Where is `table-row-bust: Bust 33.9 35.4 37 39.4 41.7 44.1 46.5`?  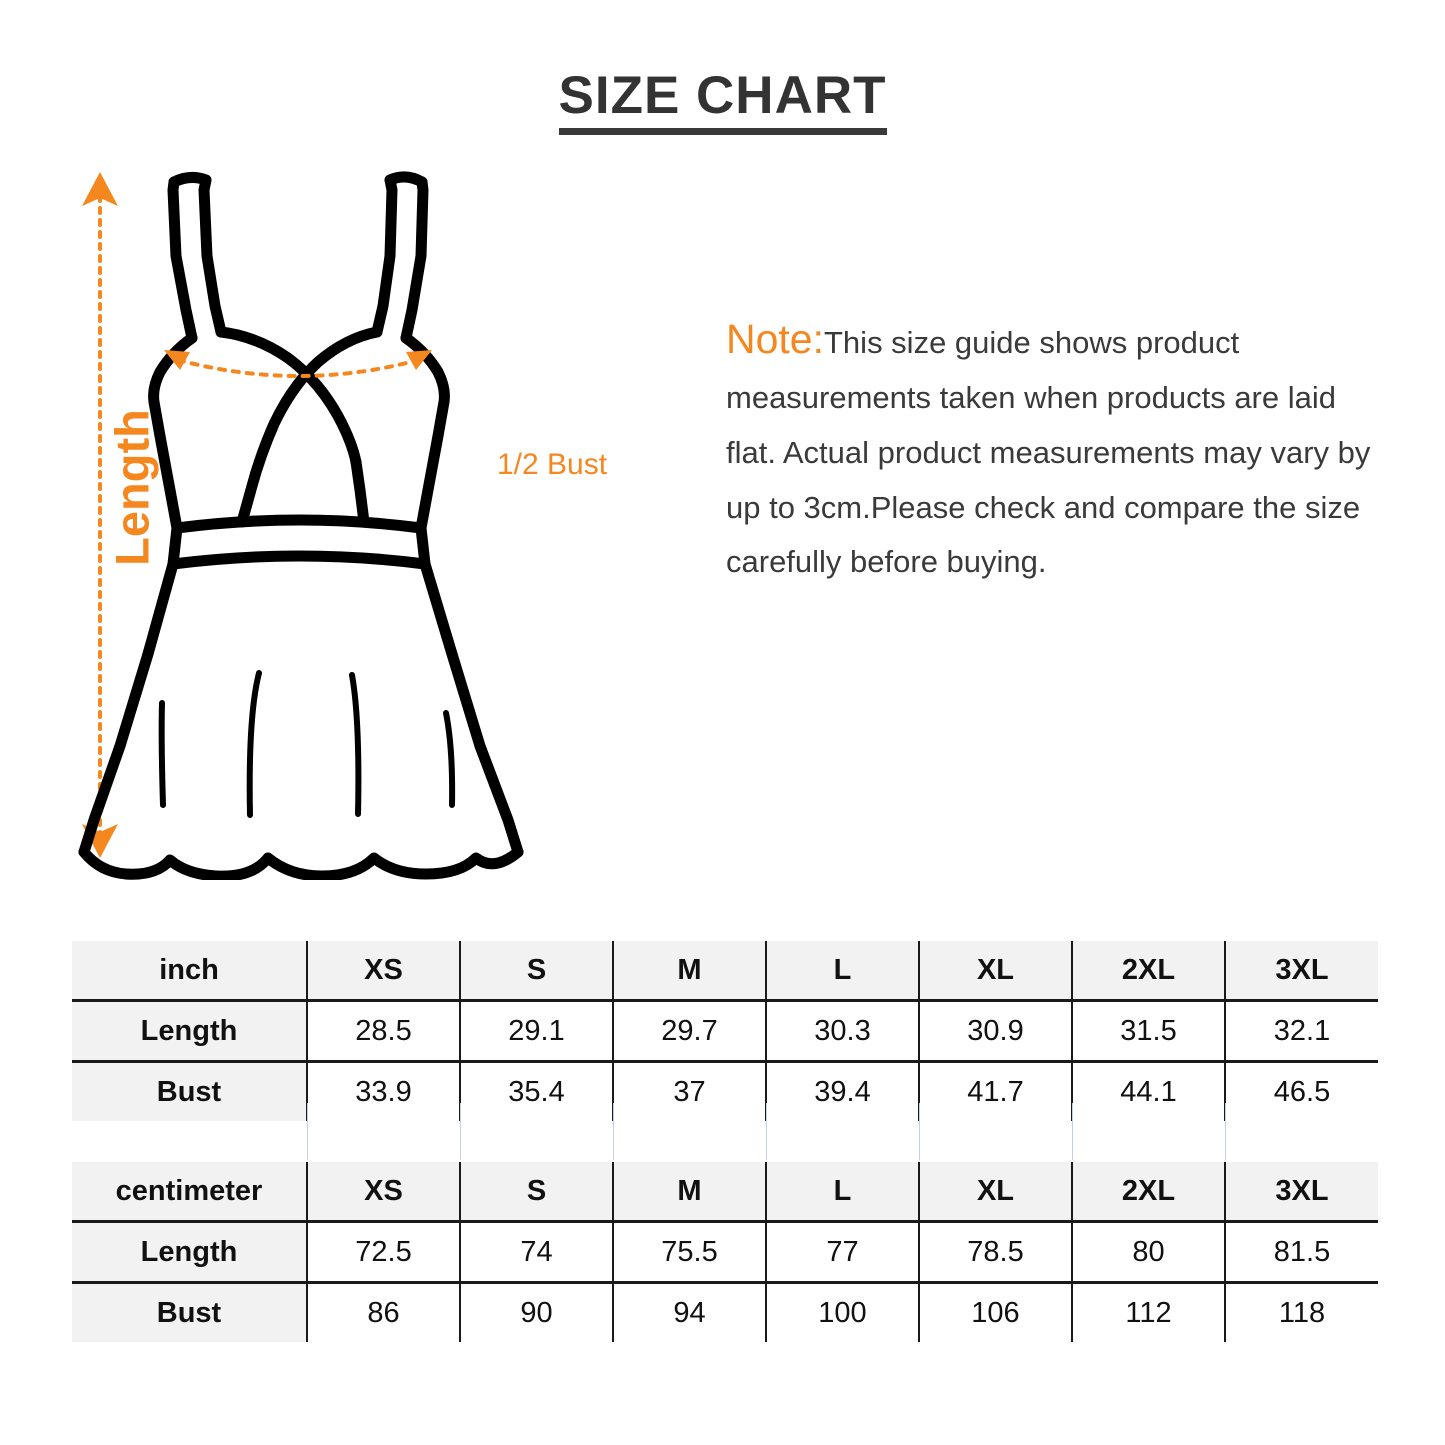
table-row-bust: Bust 33.9 35.4 37 39.4 41.7 44.1 46.5 is located at coordinates (725, 1091).